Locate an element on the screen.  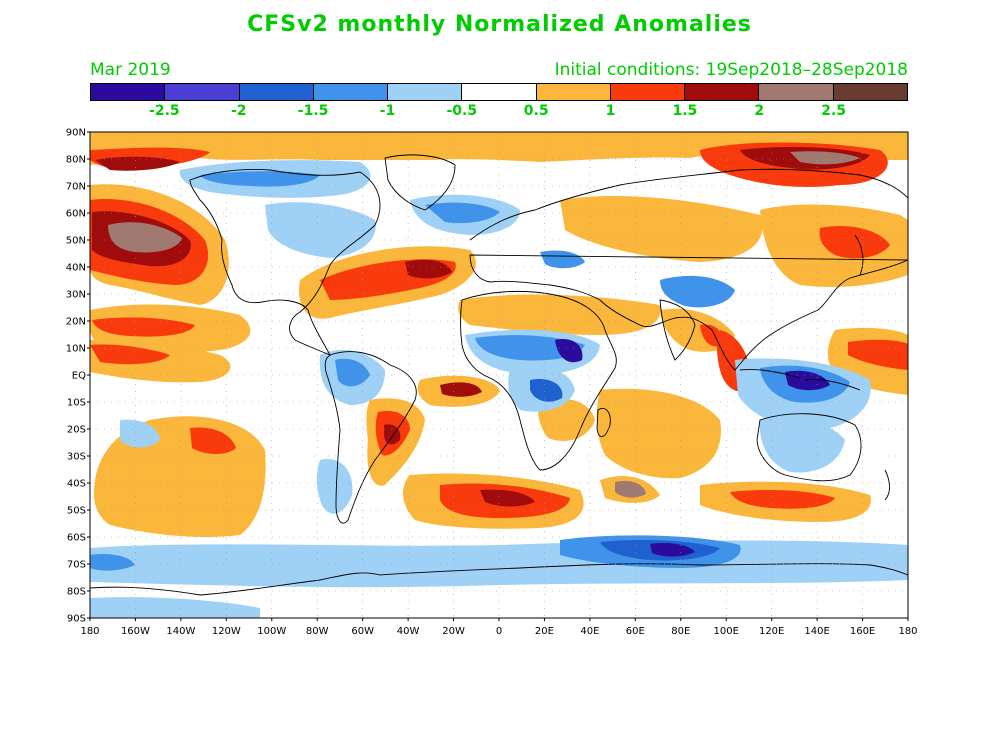
longitude-tick-label: 120W is located at coordinates (226, 631).